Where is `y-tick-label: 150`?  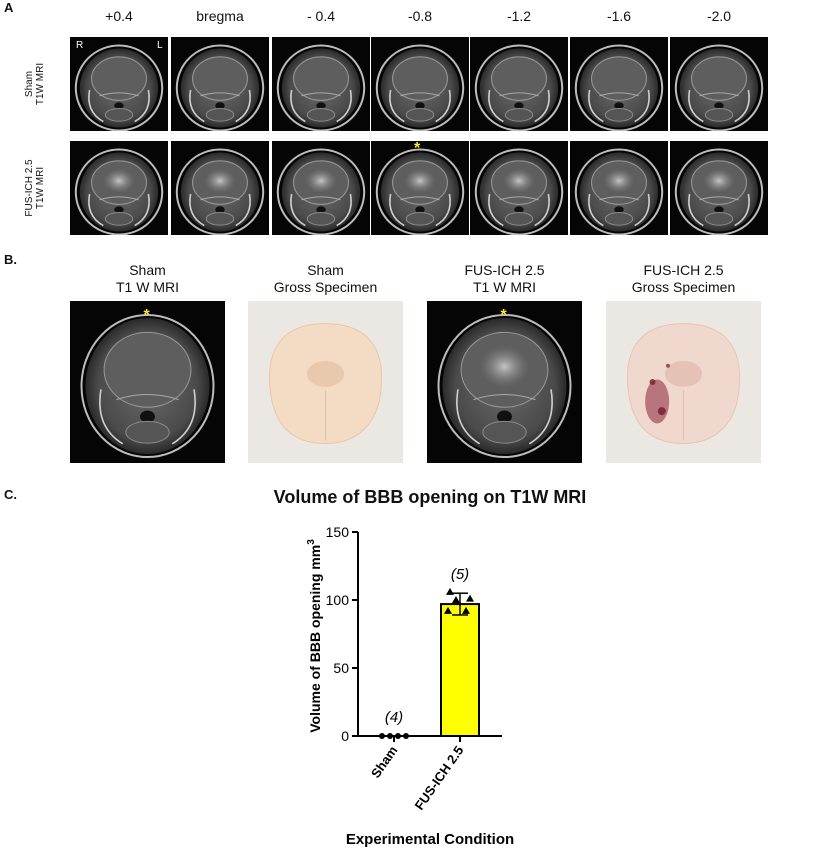 y-tick-label: 150 is located at coordinates (338, 532).